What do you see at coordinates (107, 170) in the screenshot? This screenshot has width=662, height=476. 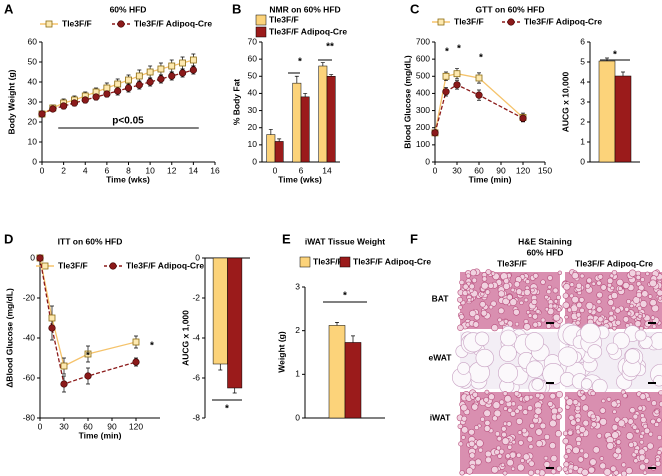 I see `x-tick-label: 6` at bounding box center [107, 170].